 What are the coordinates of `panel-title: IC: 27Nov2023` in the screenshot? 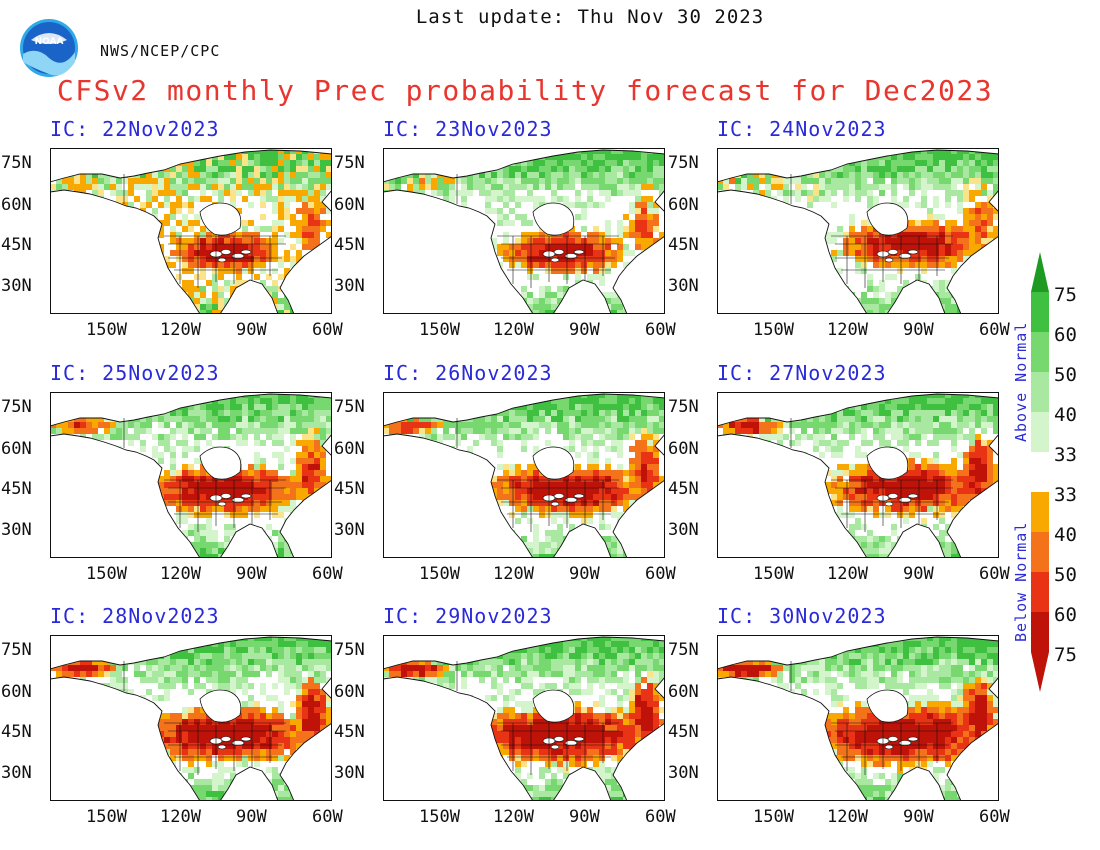 It's located at (802, 373).